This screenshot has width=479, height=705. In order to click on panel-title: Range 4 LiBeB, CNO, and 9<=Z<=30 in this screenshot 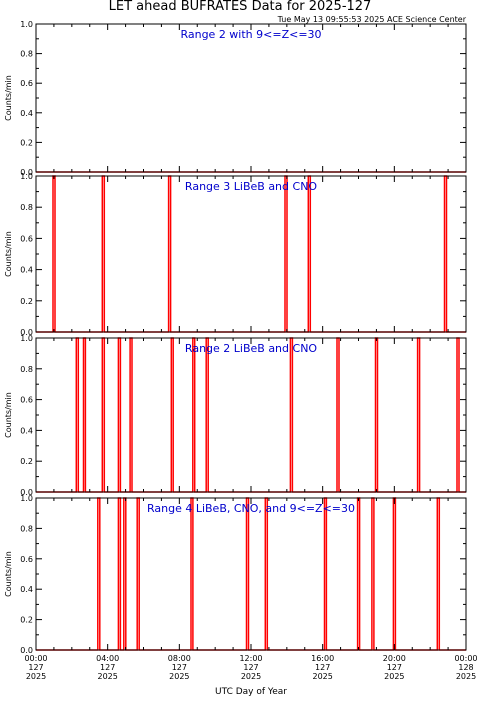, I will do `click(251, 508)`.